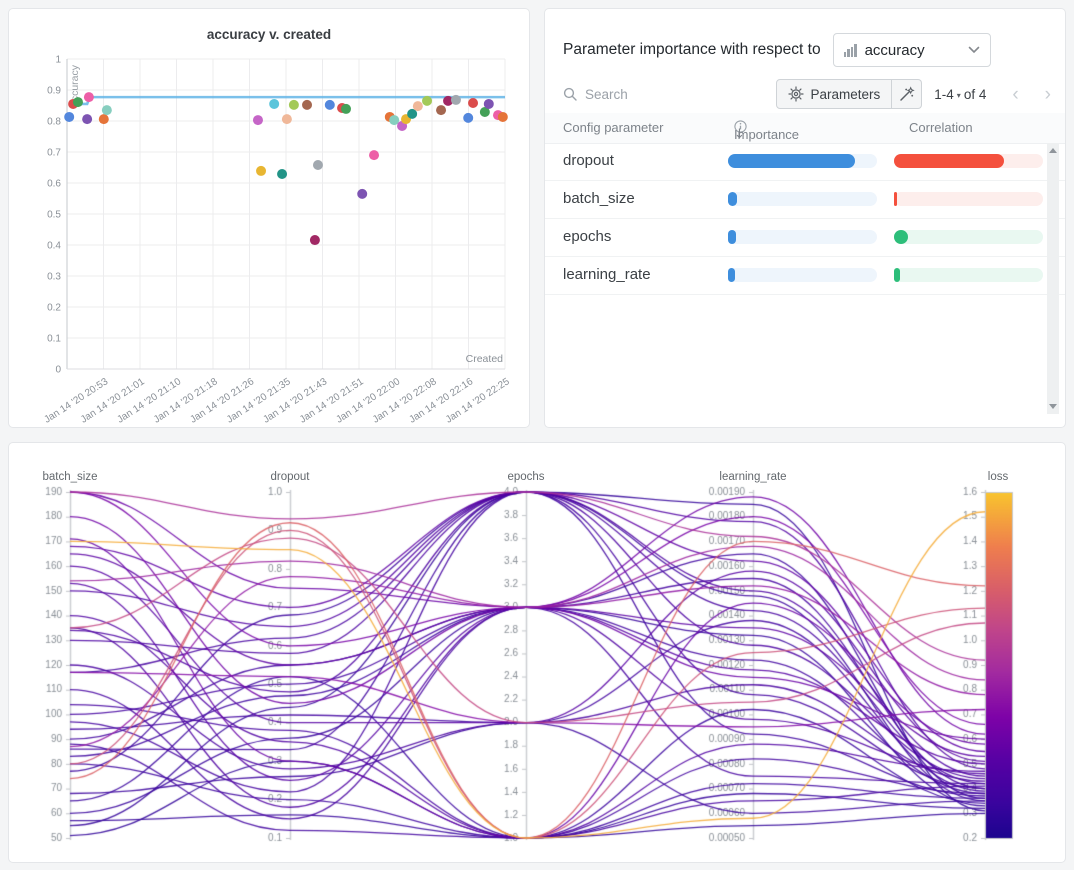 This screenshot has height=870, width=1074. Describe the element at coordinates (478, 401) in the screenshot. I see `svg-text: Jan 14 '20 22:25` at that location.